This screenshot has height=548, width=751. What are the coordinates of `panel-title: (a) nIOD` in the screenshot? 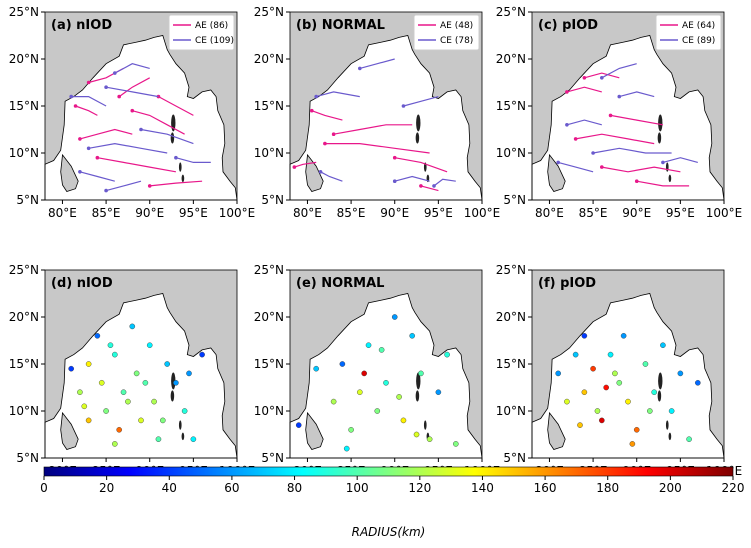 It's located at (81, 25).